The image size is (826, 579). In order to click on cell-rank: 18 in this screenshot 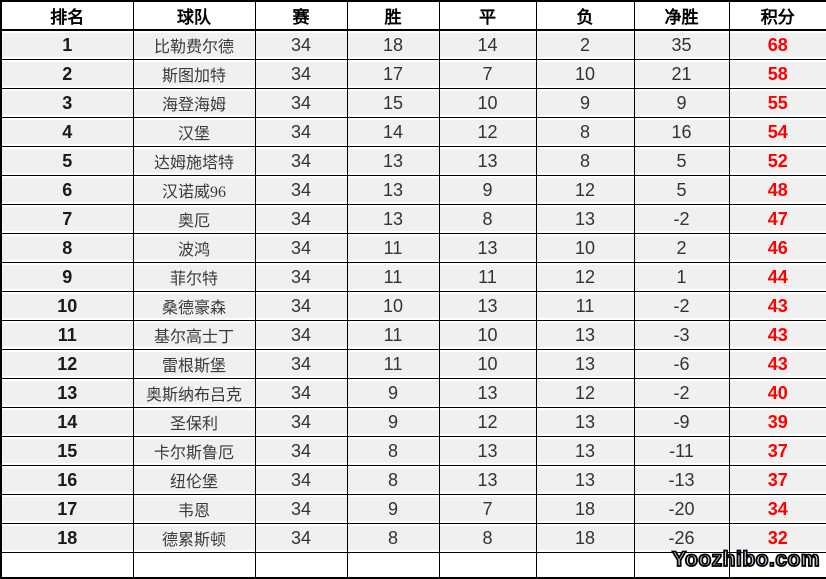, I will do `click(67, 538)`.